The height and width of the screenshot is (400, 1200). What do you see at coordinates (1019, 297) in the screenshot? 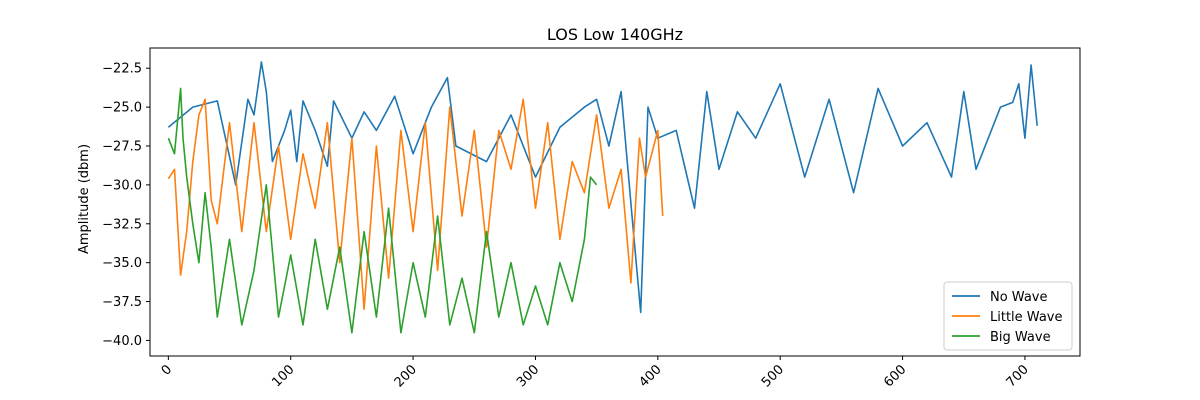
I see `legend-label: No Wave` at bounding box center [1019, 297].